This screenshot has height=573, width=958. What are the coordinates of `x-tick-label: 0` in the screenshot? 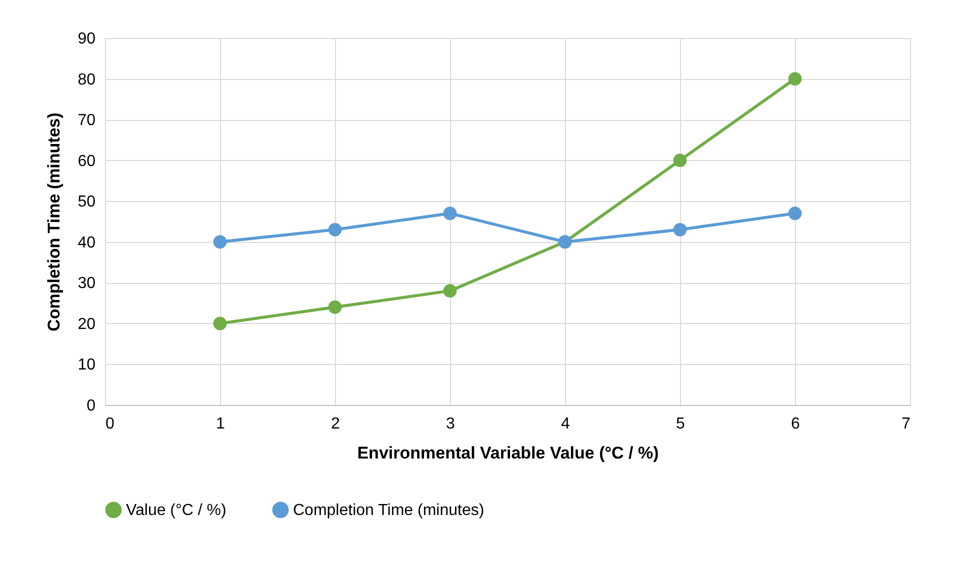 It's located at (110, 424).